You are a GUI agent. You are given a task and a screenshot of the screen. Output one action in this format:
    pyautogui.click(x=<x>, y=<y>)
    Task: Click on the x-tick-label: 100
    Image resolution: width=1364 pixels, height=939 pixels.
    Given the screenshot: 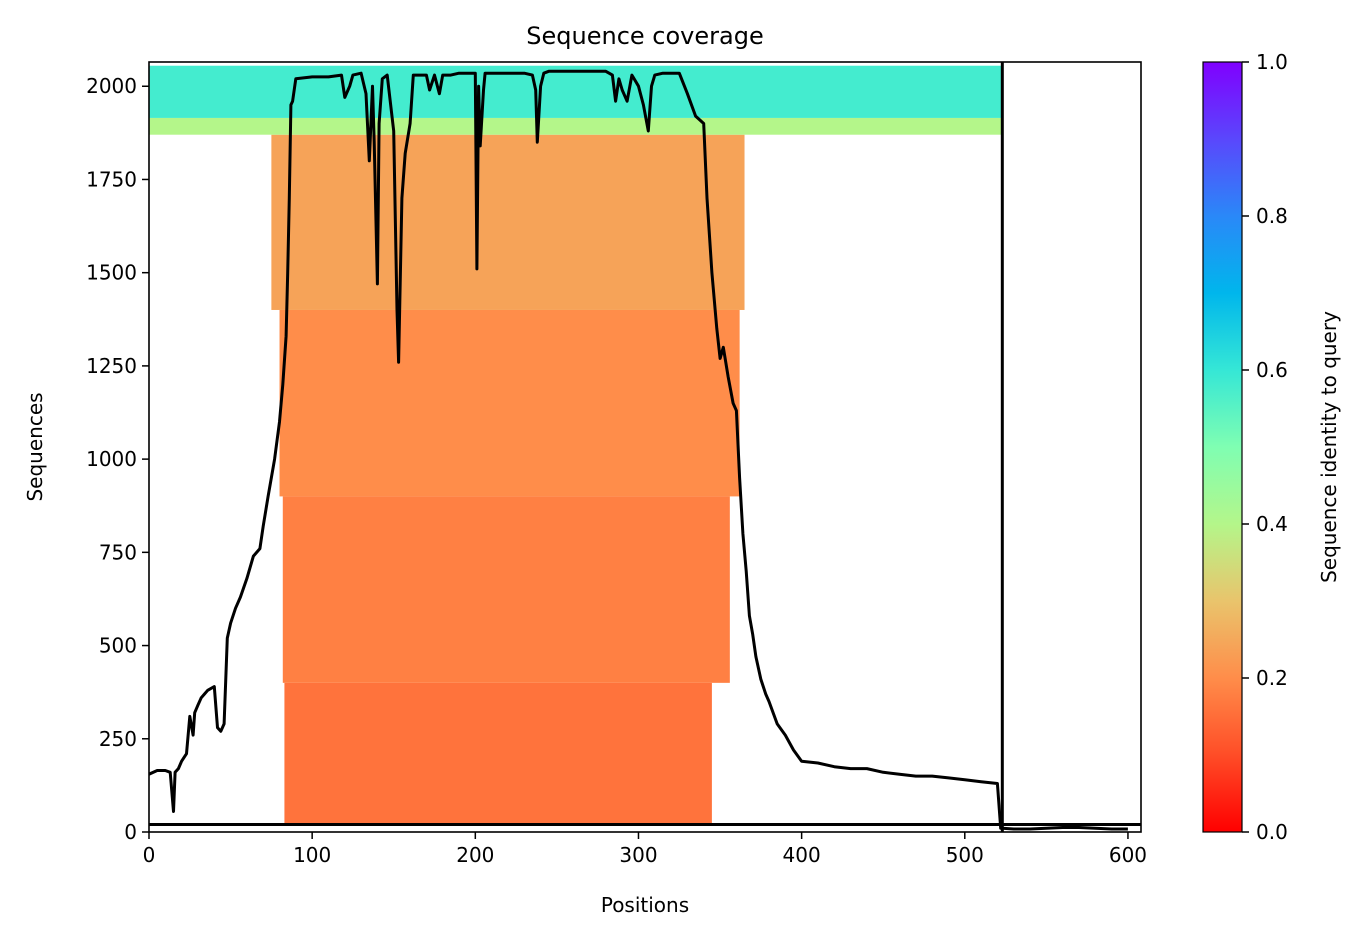 What is the action you would take?
    pyautogui.click(x=312, y=855)
    